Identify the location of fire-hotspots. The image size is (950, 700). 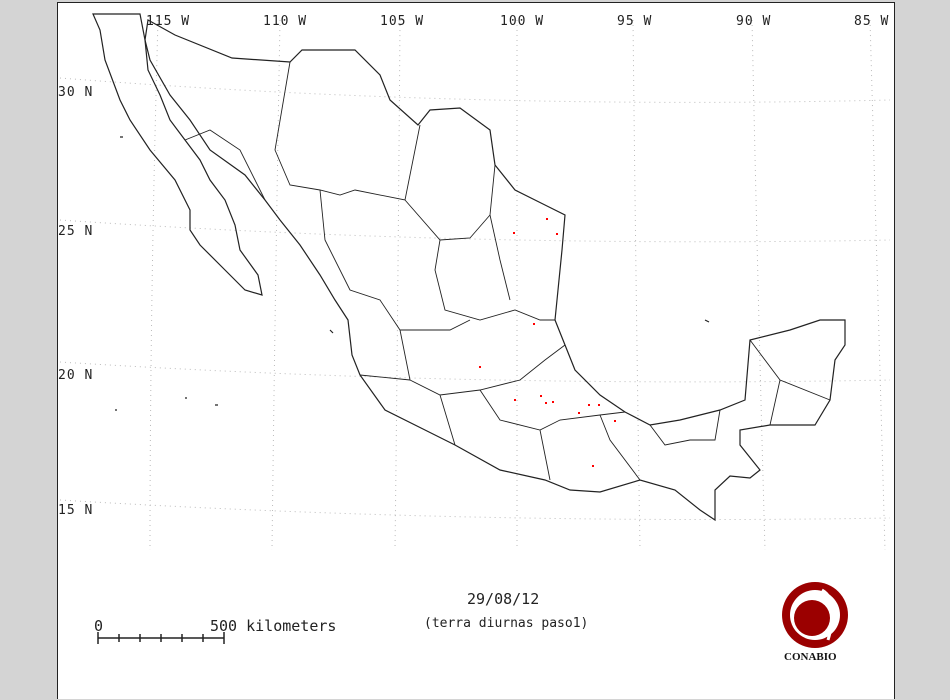
(547, 342).